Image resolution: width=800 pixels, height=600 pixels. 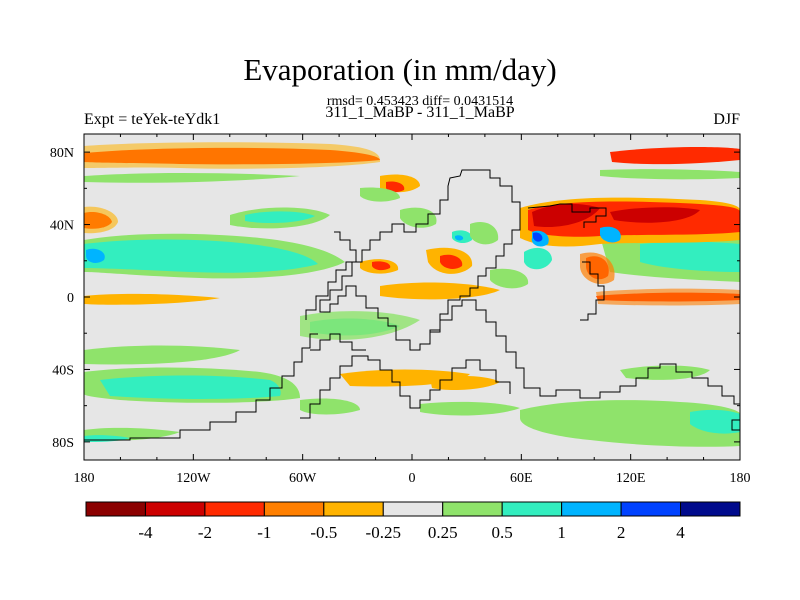 I want to click on anomaly-north-green-east, so click(x=670, y=174).